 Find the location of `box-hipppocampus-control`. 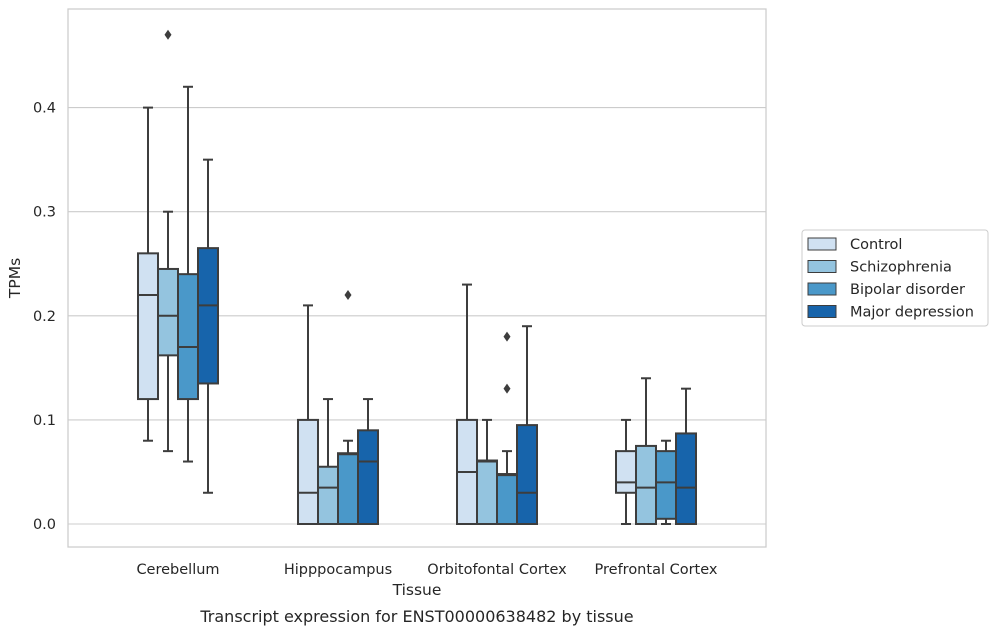

box-hipppocampus-control is located at coordinates (308, 414).